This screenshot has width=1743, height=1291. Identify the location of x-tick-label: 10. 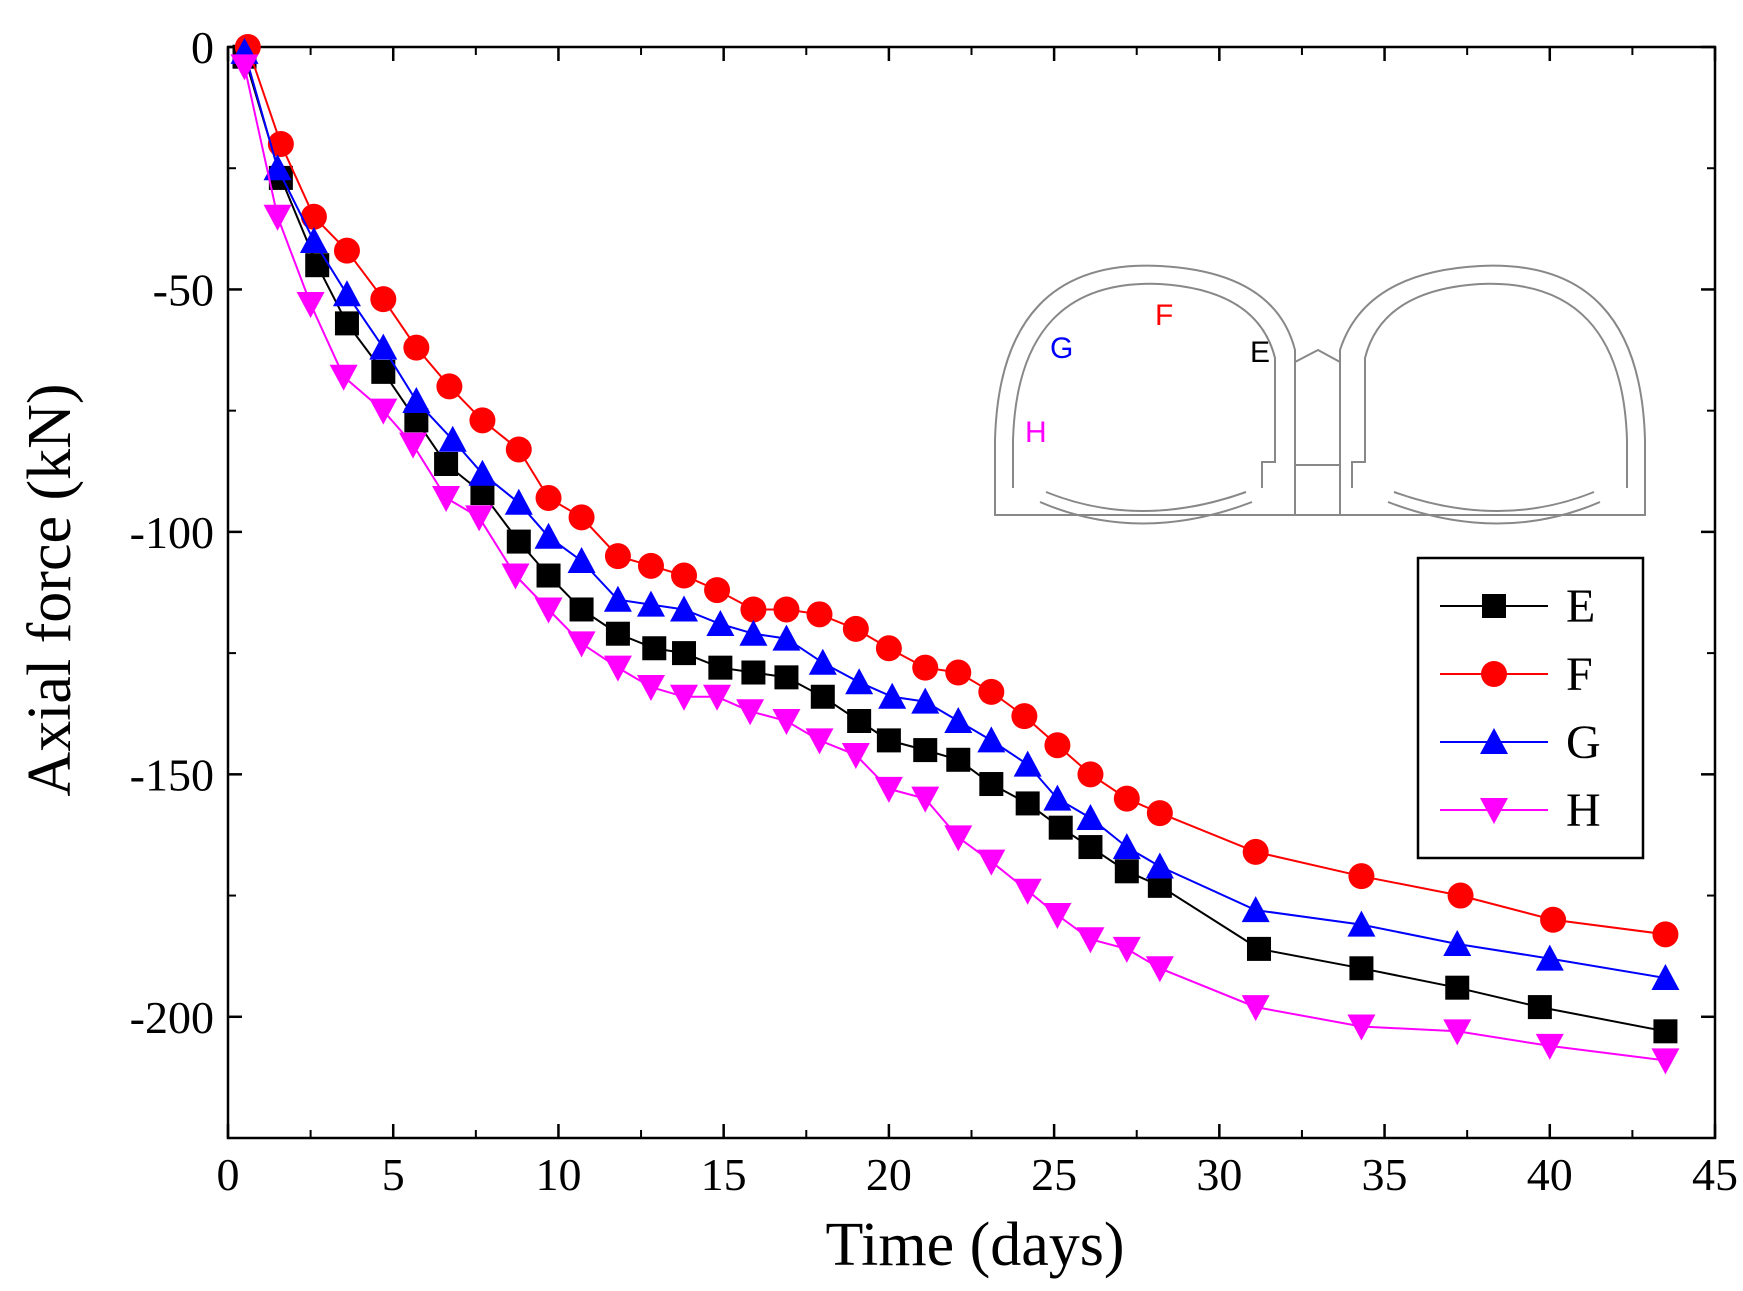
(558, 1174).